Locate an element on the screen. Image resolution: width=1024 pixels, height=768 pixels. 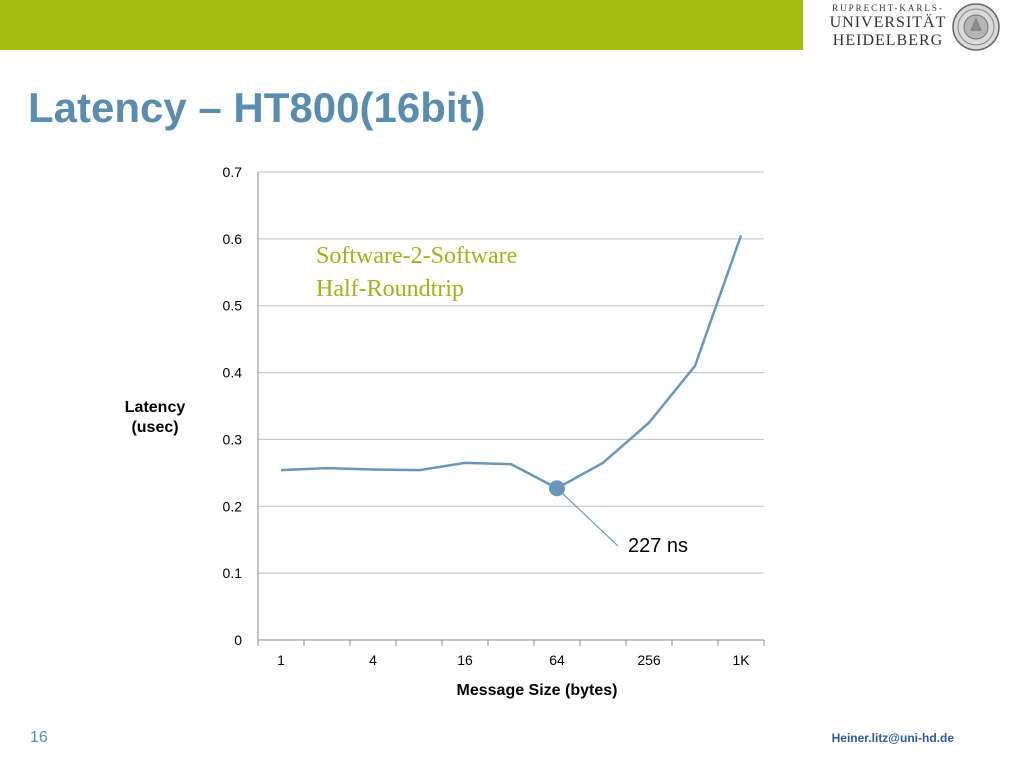
y-tick-label: 0.3 is located at coordinates (233, 439).